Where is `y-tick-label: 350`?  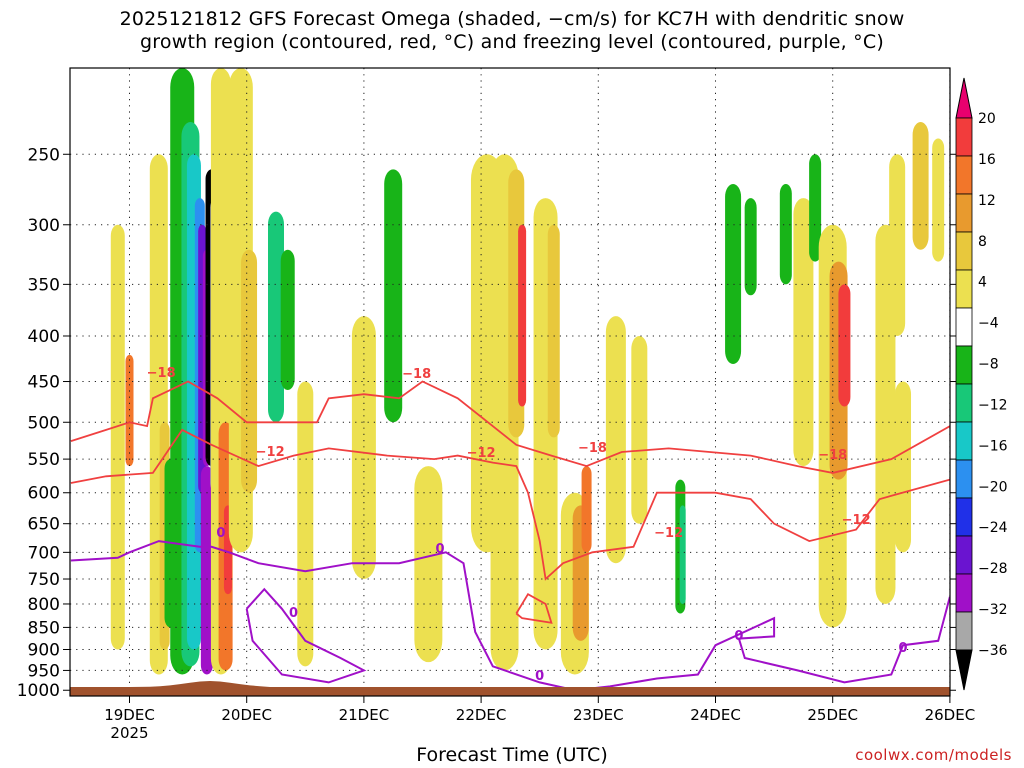 y-tick-label: 350 is located at coordinates (44, 285).